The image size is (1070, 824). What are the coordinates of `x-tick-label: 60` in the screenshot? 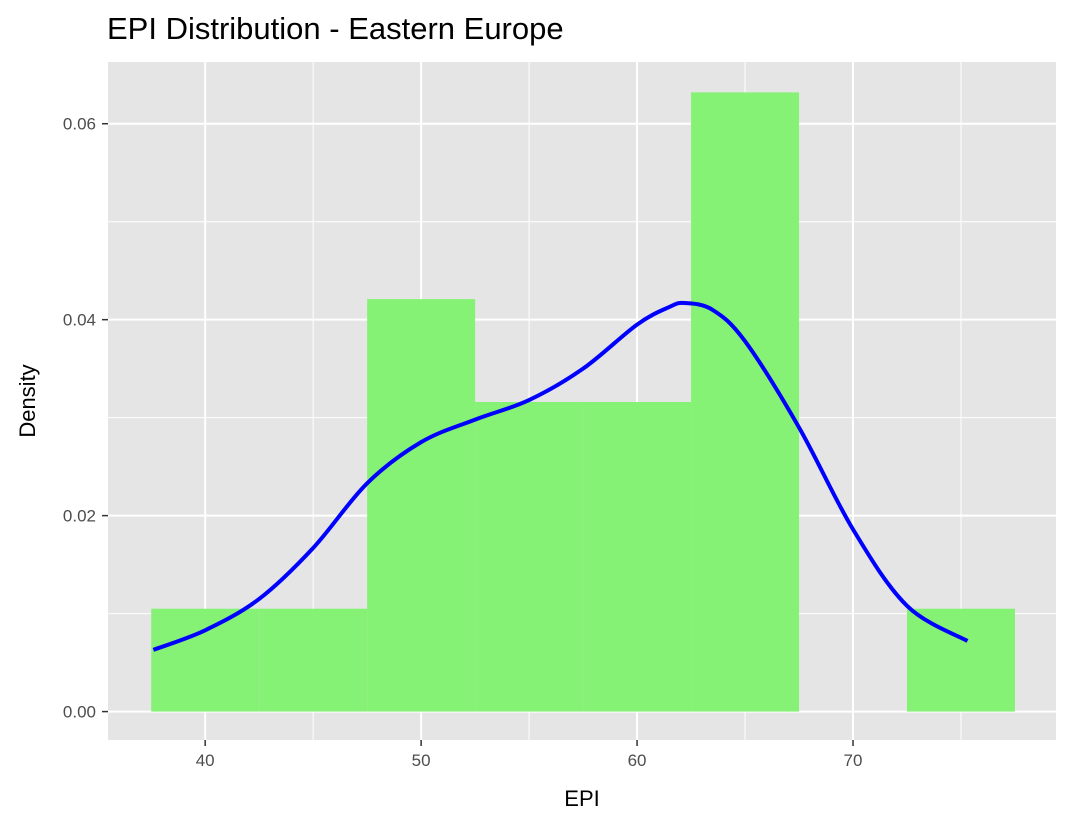 It's located at (637, 760).